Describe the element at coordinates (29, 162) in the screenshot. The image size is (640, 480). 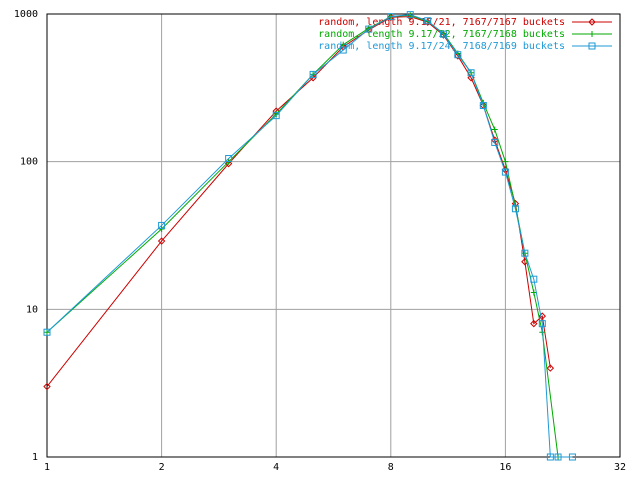
I see `y-tick-label: 100` at that location.